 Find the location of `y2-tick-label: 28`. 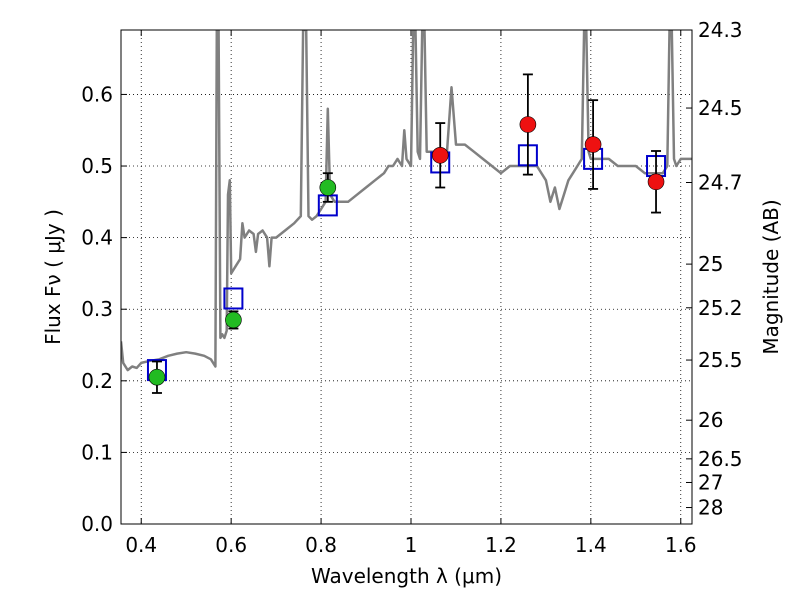

y2-tick-label: 28 is located at coordinates (710, 508).